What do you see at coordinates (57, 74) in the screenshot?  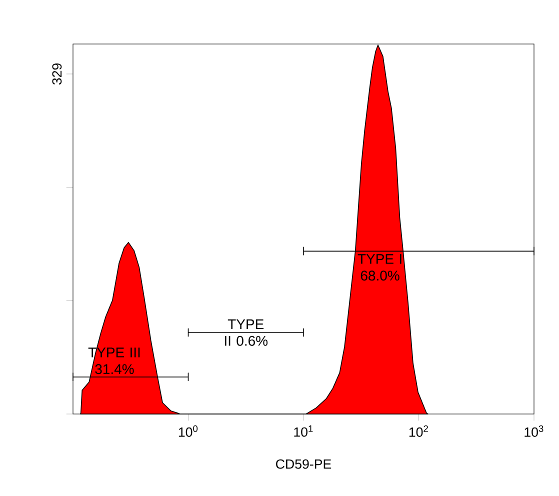 I see `y-tick-label: 329` at bounding box center [57, 74].